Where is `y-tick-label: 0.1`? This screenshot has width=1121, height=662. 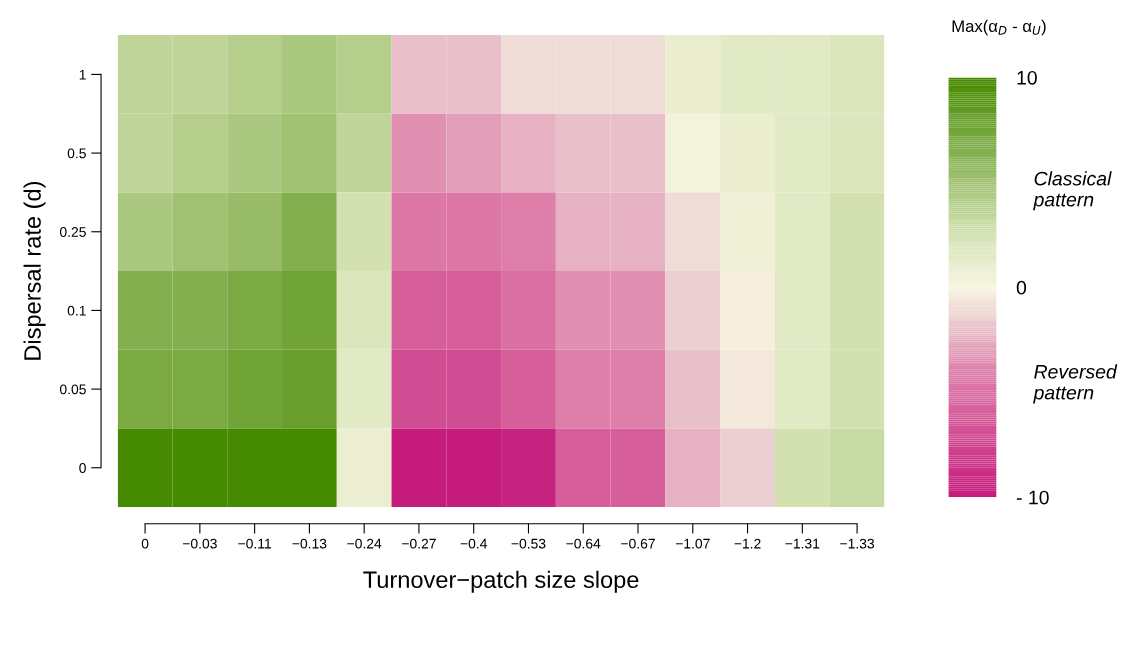
y-tick-label: 0.1 is located at coordinates (76, 310).